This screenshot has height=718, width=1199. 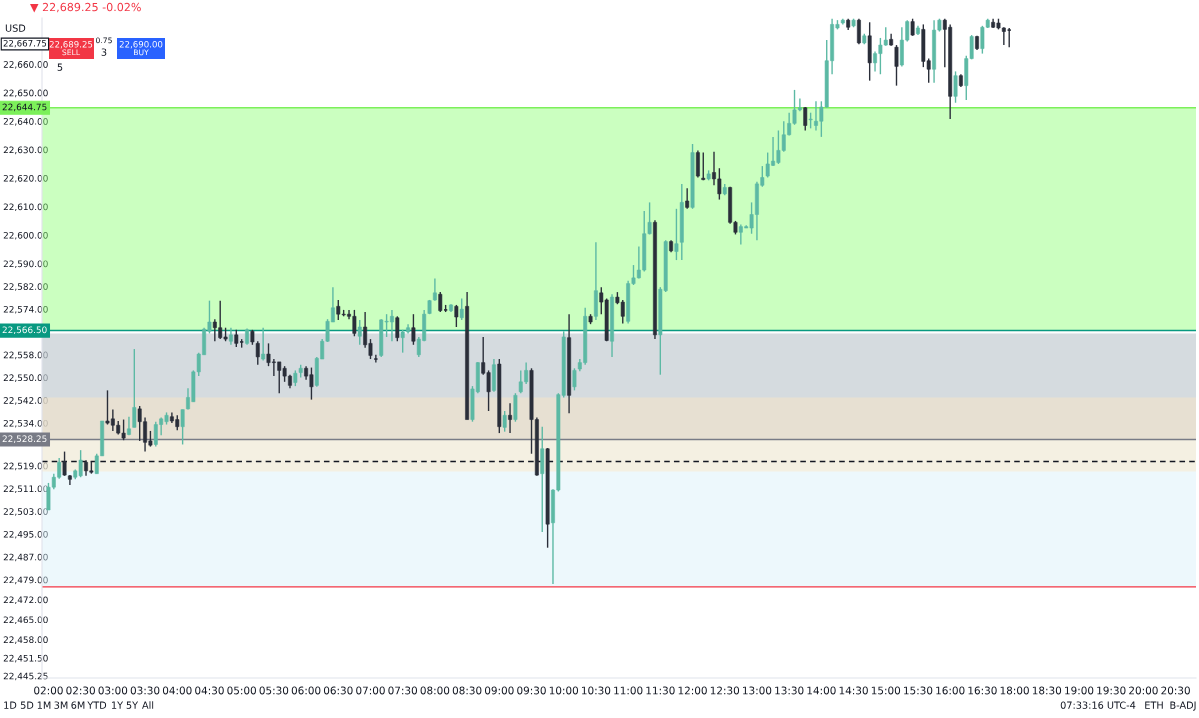 What do you see at coordinates (306, 690) in the screenshot?
I see `x-tick-label: 06:00` at bounding box center [306, 690].